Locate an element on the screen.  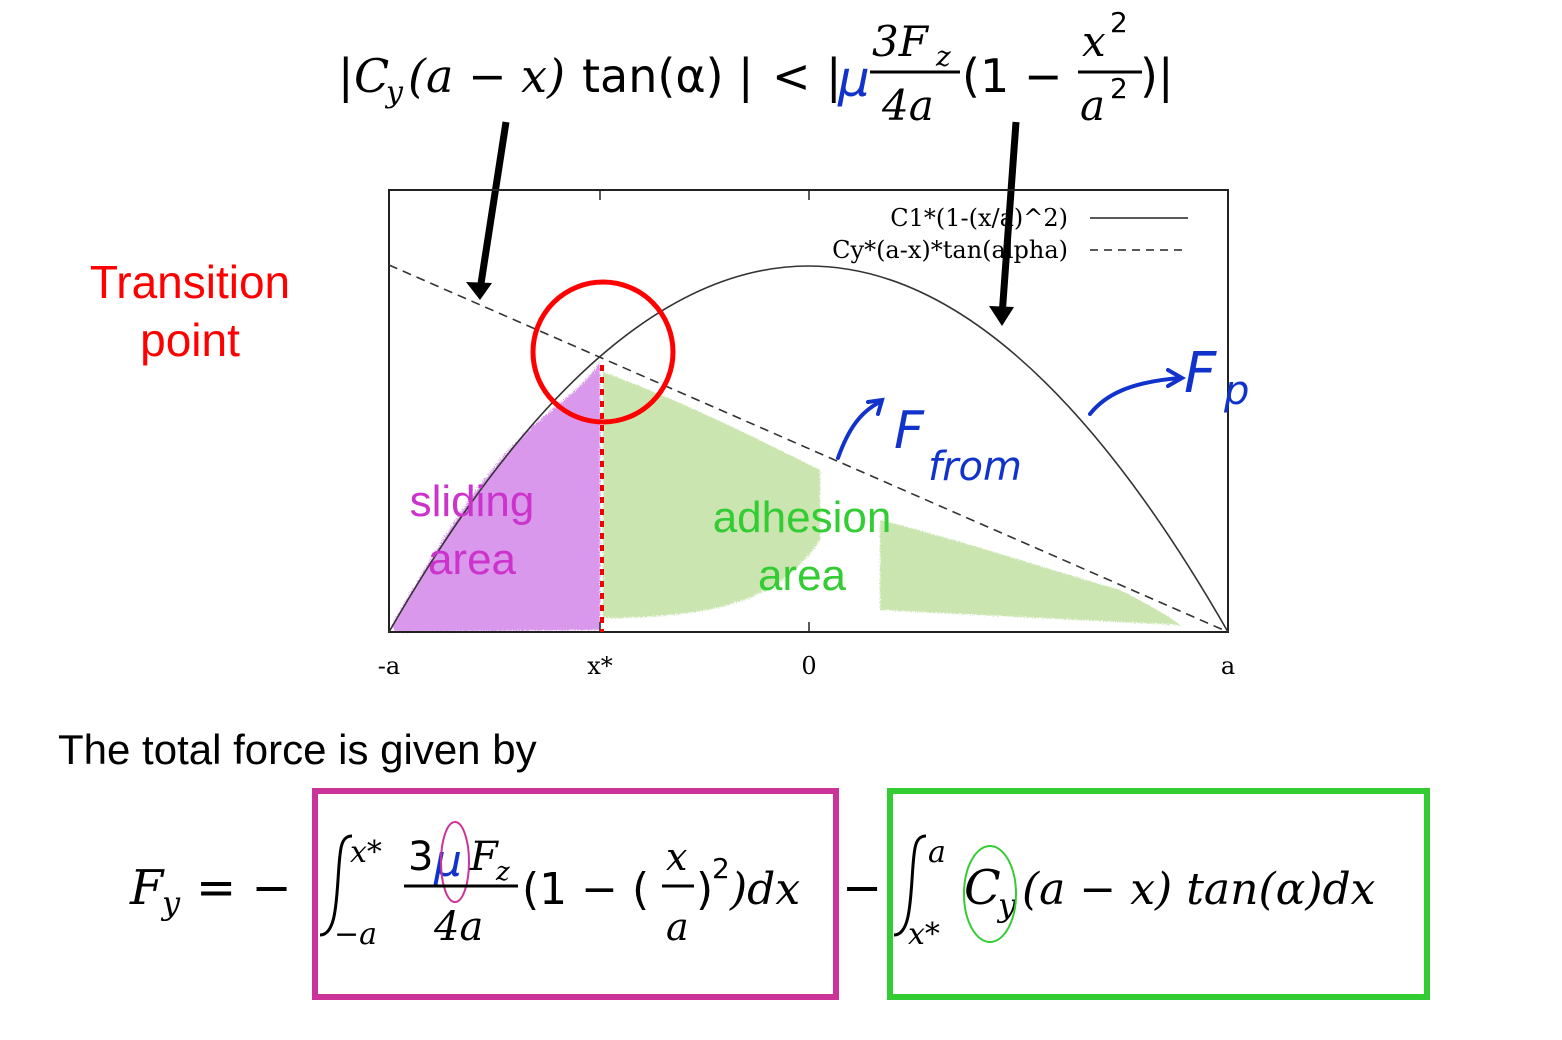
top-mu-handwritten: μ is located at coordinates (853, 79).